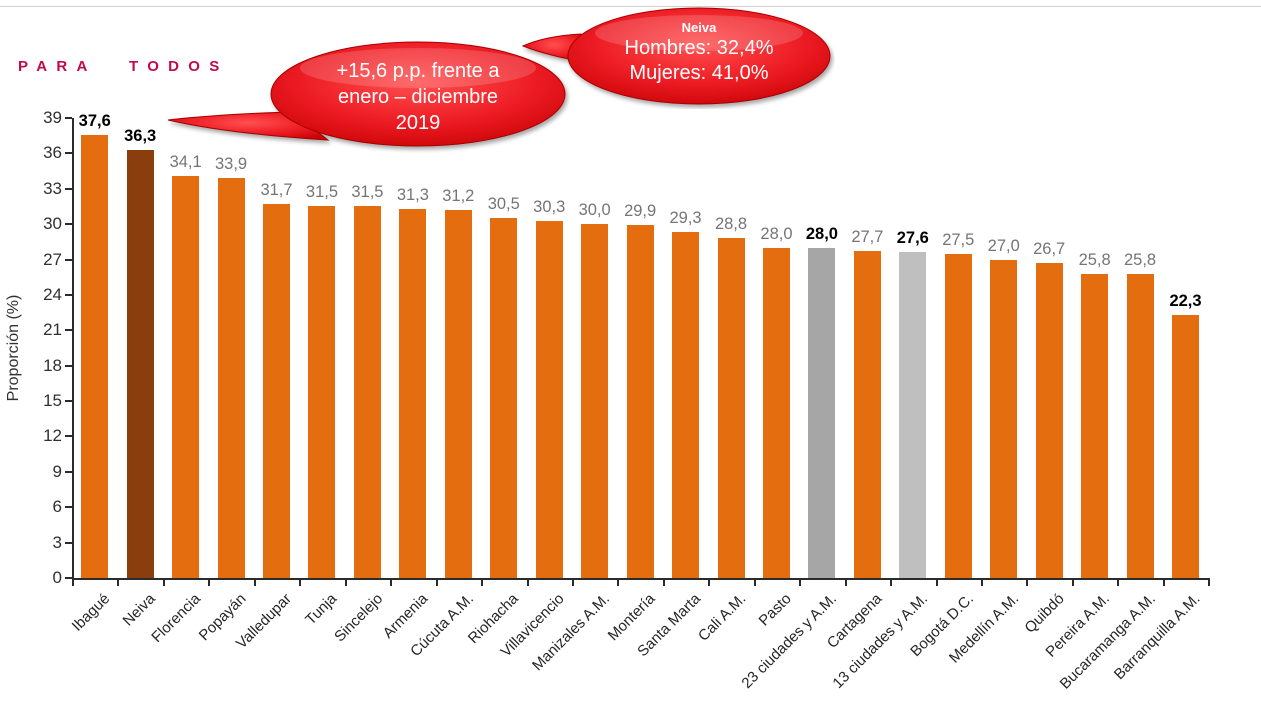 The width and height of the screenshot is (1261, 723). What do you see at coordinates (731, 408) in the screenshot?
I see `bar-Cali A.M.` at bounding box center [731, 408].